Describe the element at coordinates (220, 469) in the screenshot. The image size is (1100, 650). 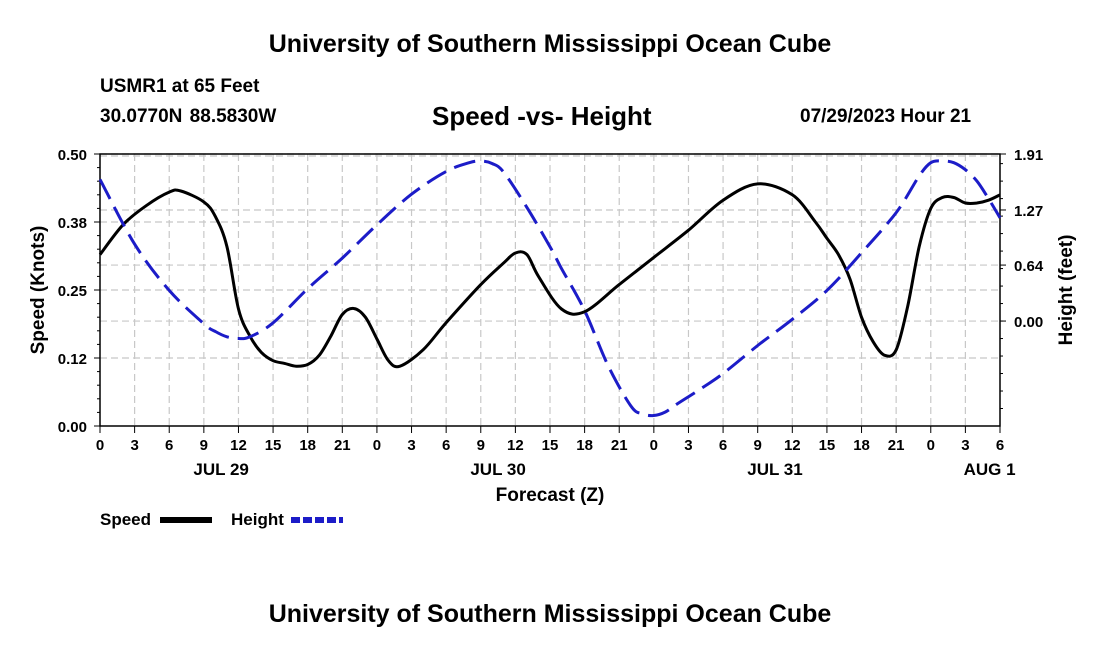
I see `x-date-label: JUL 29` at that location.